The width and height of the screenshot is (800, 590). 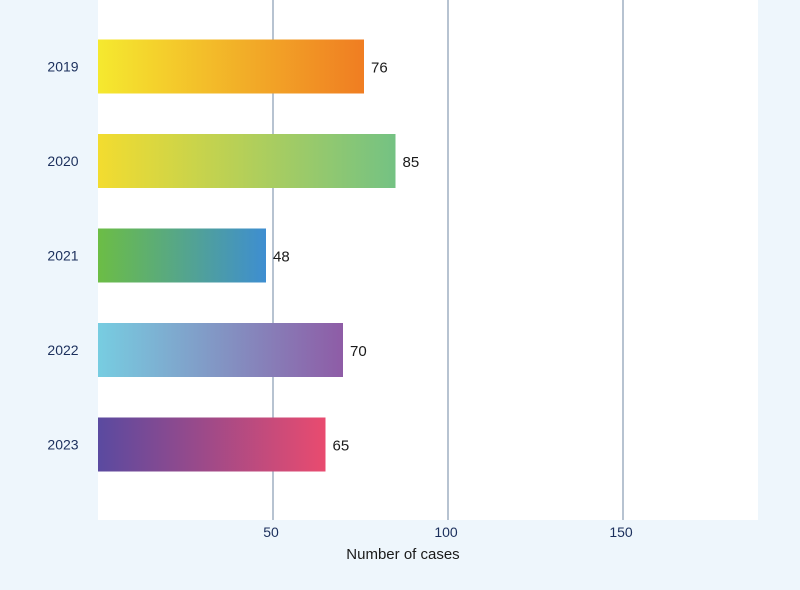 What do you see at coordinates (62, 161) in the screenshot?
I see `category-label: 2020` at bounding box center [62, 161].